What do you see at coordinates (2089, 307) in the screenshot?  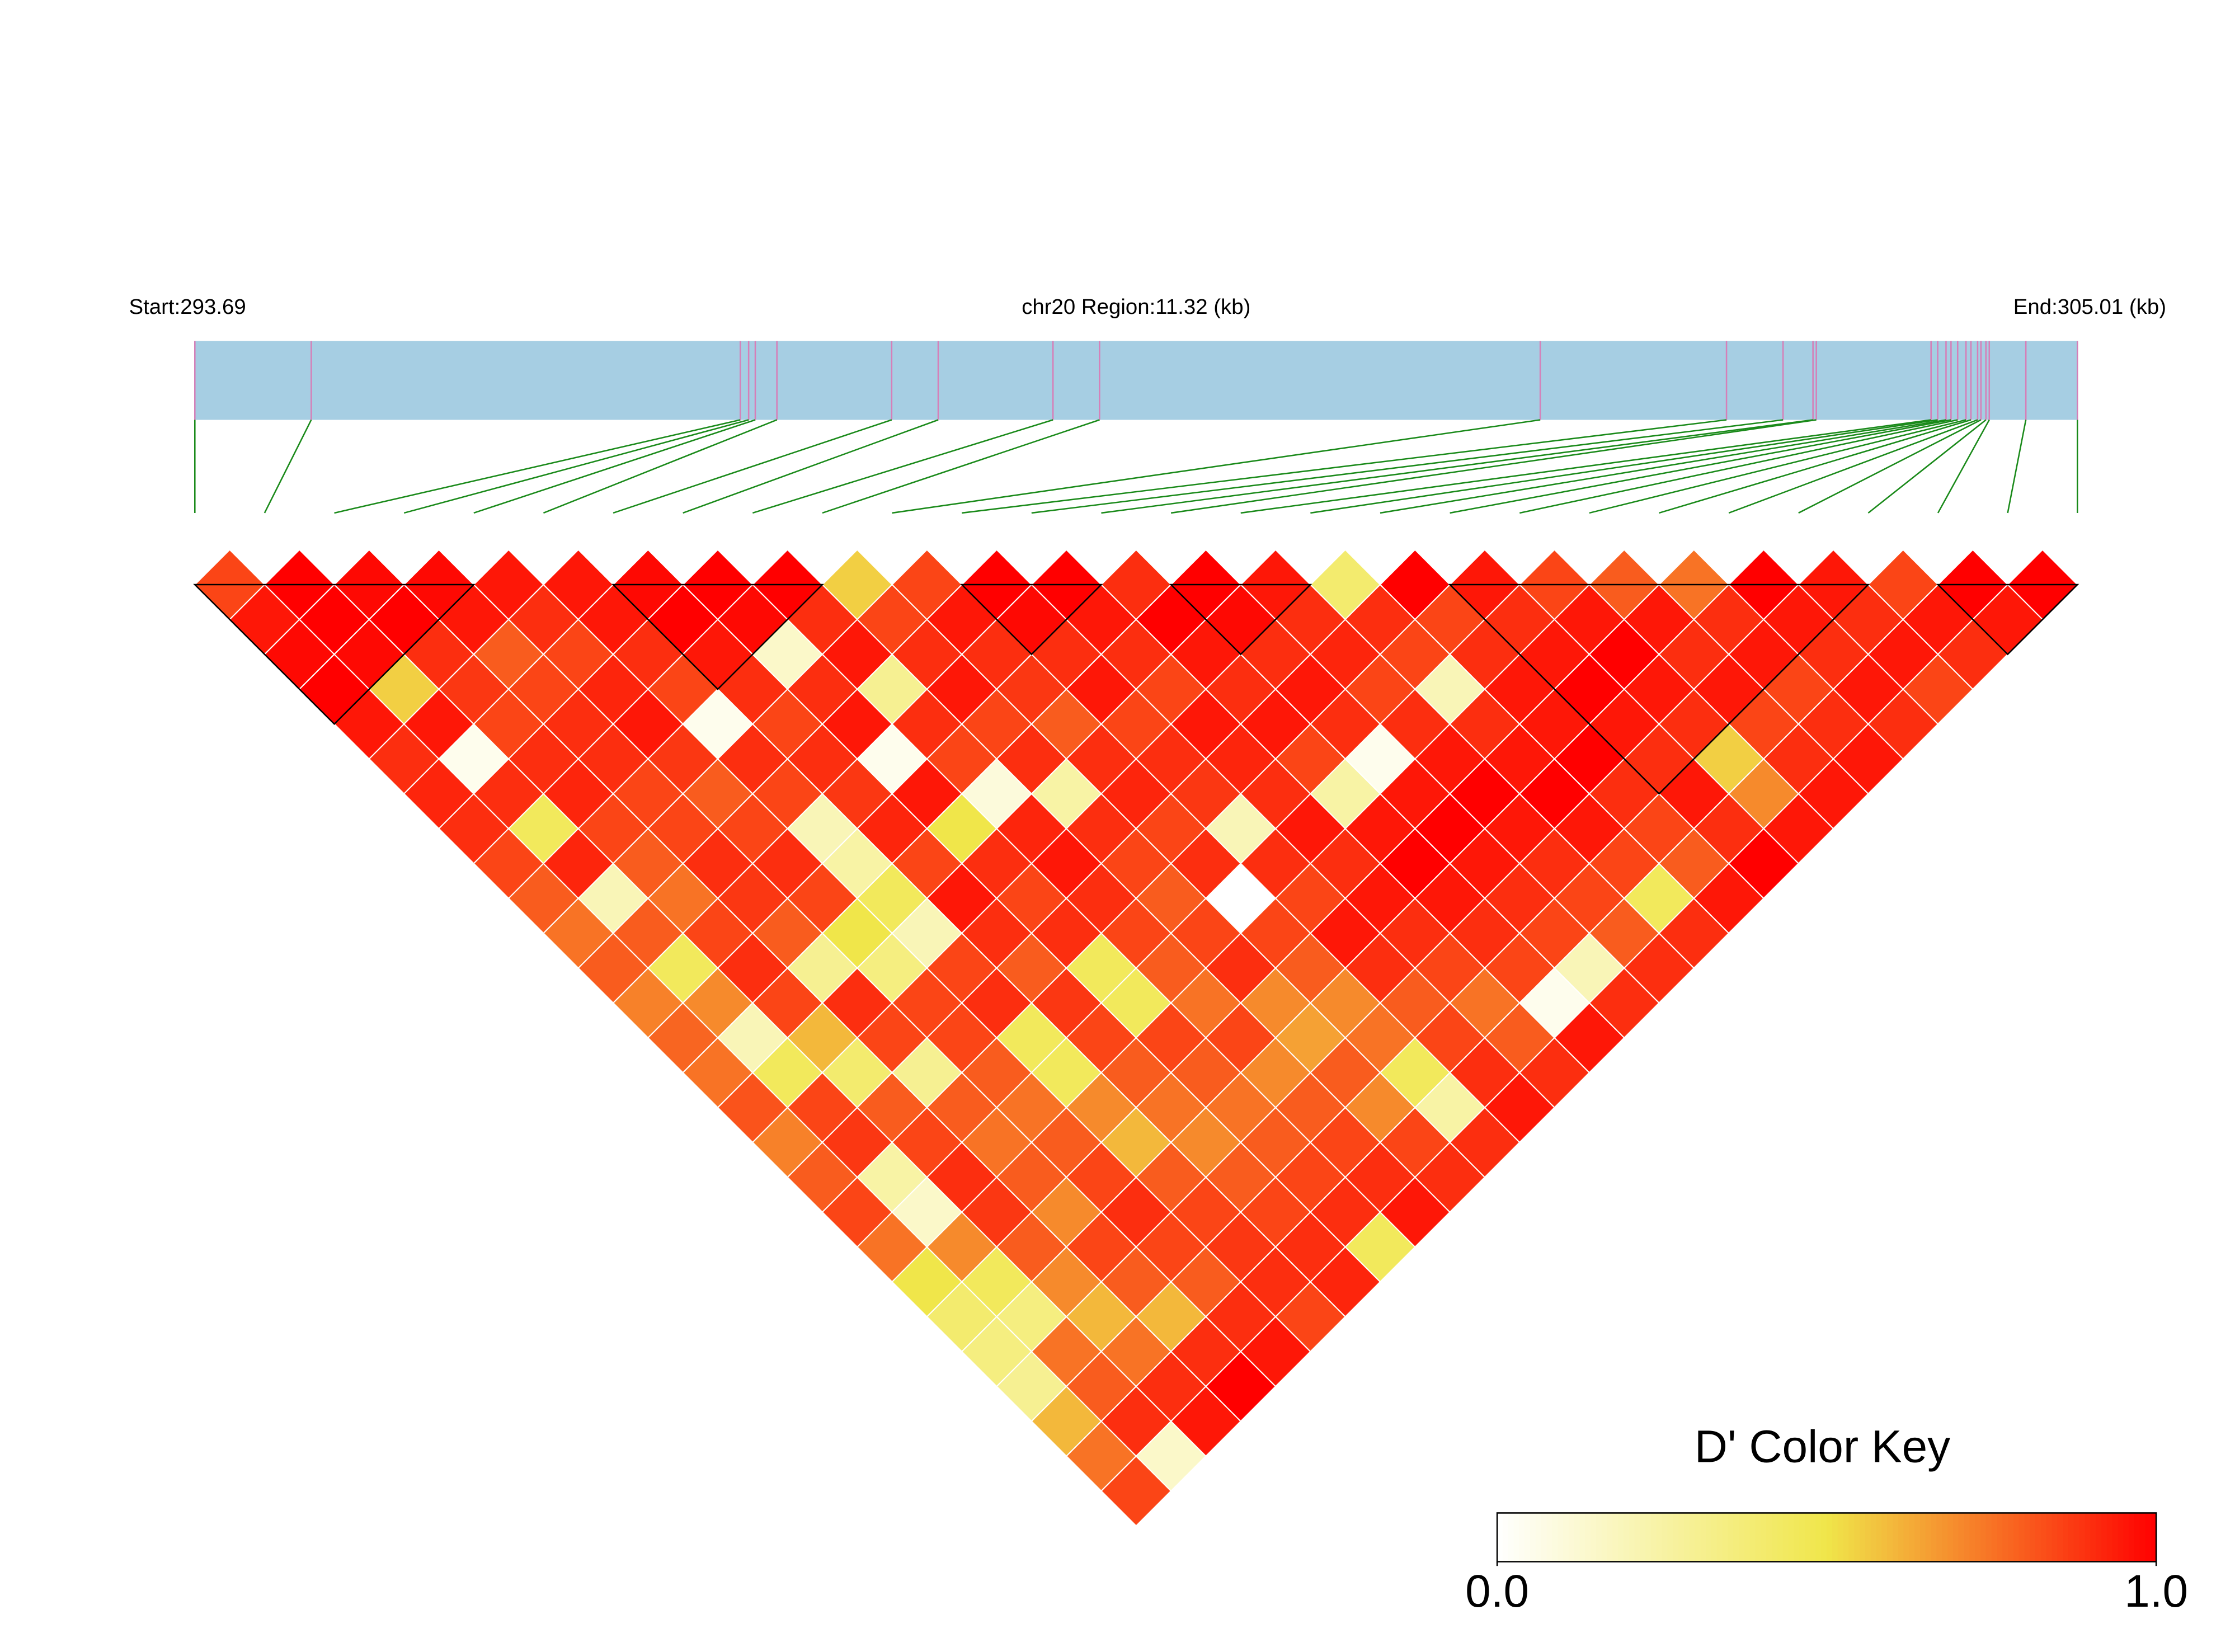 I see `end-label: End:305.01 (kb)` at bounding box center [2089, 307].